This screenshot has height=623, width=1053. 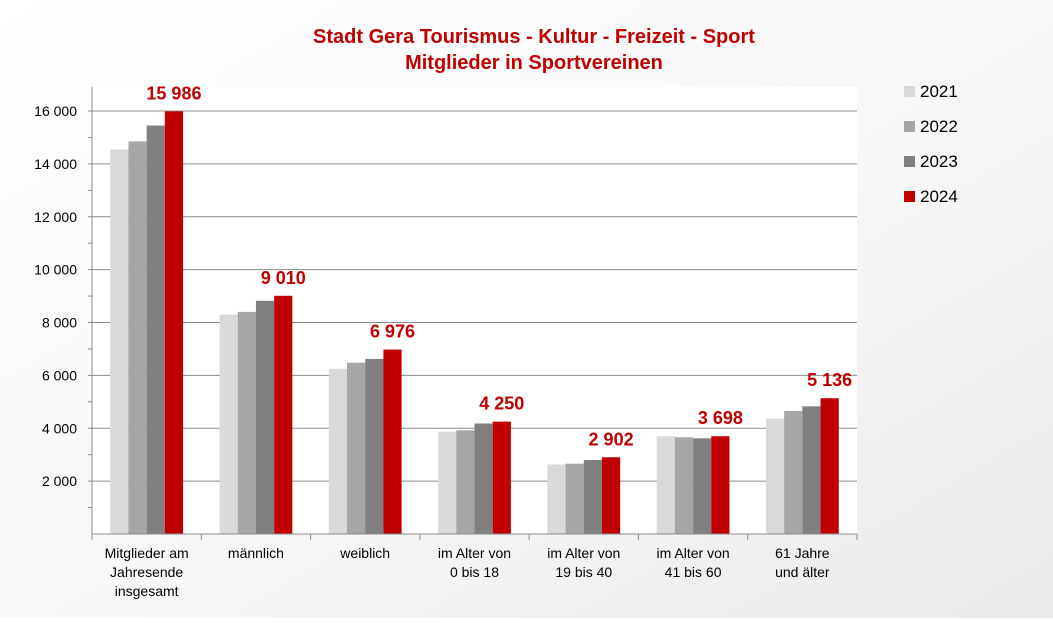 I want to click on y-tick-label: 14 000, so click(x=55, y=164).